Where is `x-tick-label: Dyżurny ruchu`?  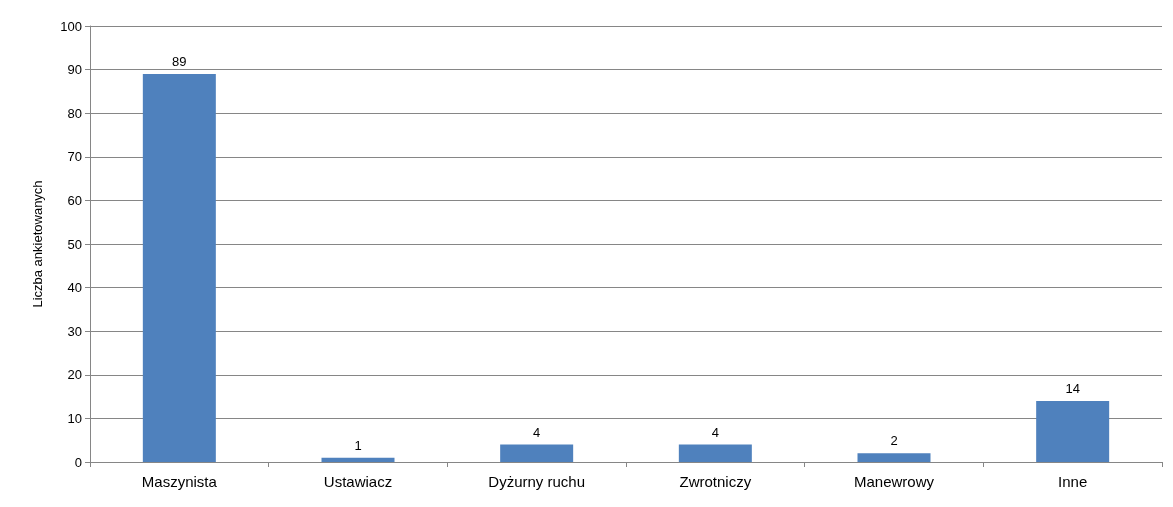 x-tick-label: Dyżurny ruchu is located at coordinates (537, 481).